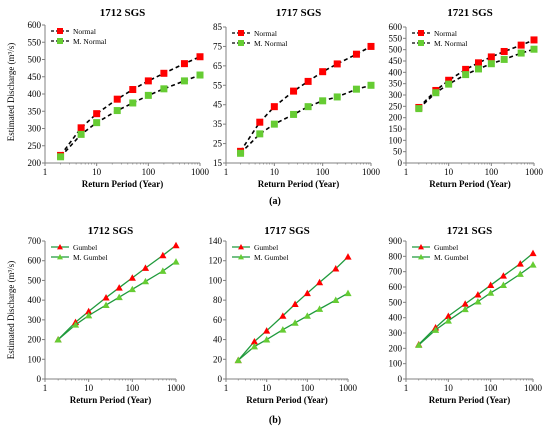 This screenshot has height=428, width=550. I want to click on panel-label-a: (a), so click(275, 201).